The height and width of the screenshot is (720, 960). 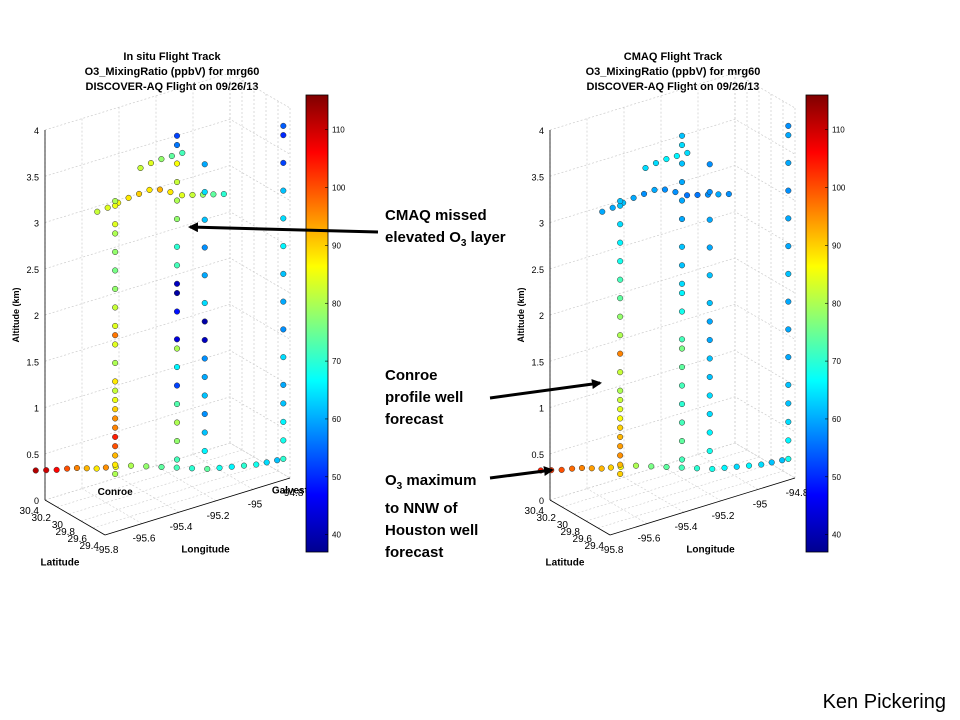 What do you see at coordinates (686, 527) in the screenshot?
I see `lon-tick-label: -95.4` at bounding box center [686, 527].